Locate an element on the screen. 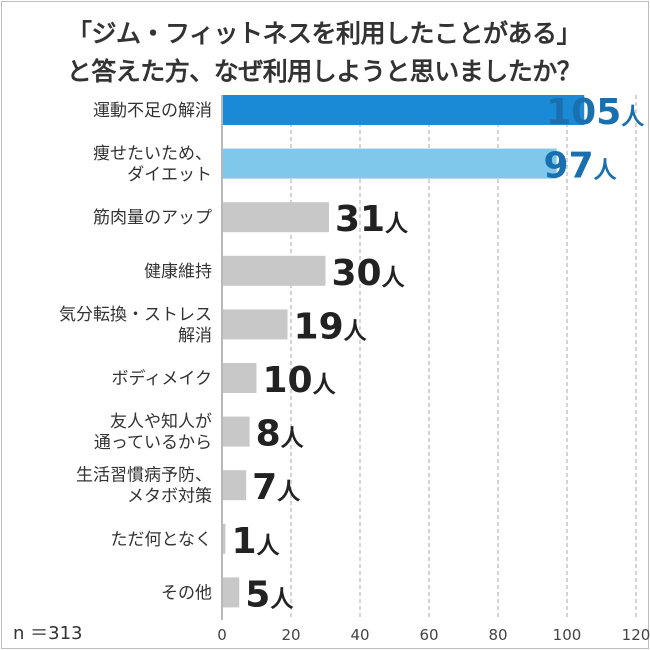  data-label-value: 7 is located at coordinates (264, 487).